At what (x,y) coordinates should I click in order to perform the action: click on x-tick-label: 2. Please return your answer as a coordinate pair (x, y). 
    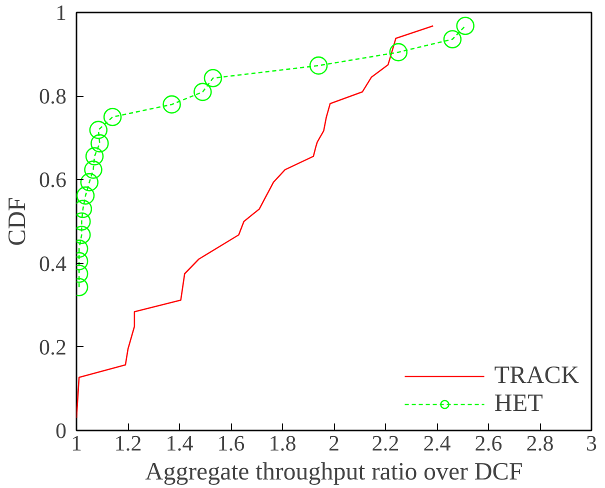
    Looking at the image, I should click on (334, 443).